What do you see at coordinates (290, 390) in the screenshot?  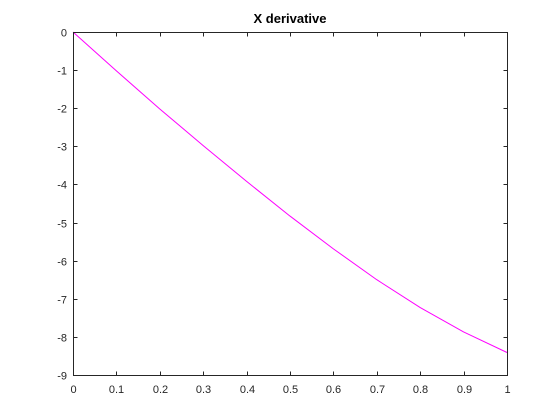 I see `x-tick-label: 0.5` at bounding box center [290, 390].